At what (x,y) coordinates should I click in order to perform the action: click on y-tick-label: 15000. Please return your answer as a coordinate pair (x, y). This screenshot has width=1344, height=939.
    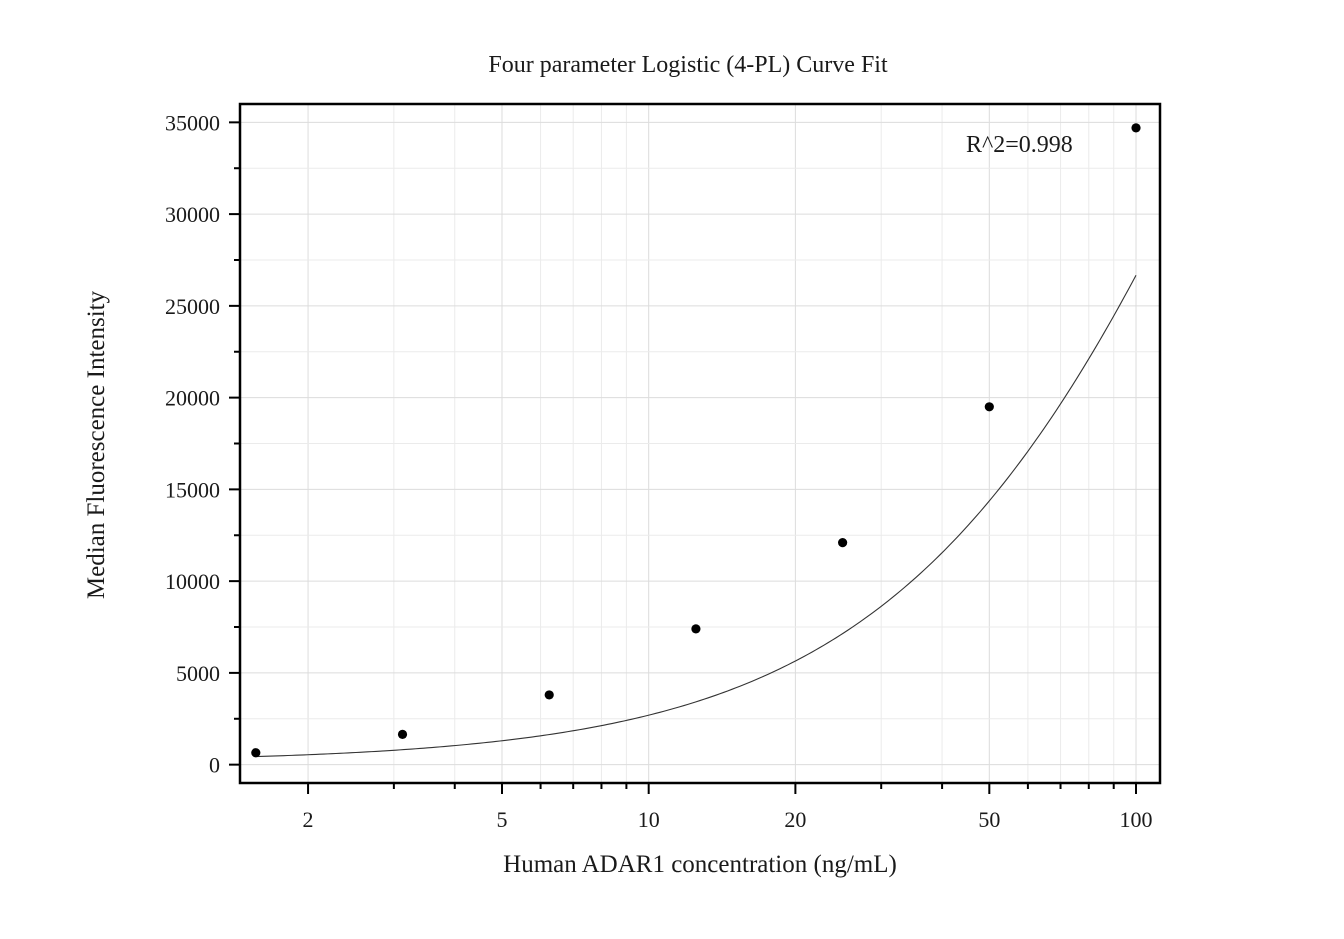
    Looking at the image, I should click on (192, 489).